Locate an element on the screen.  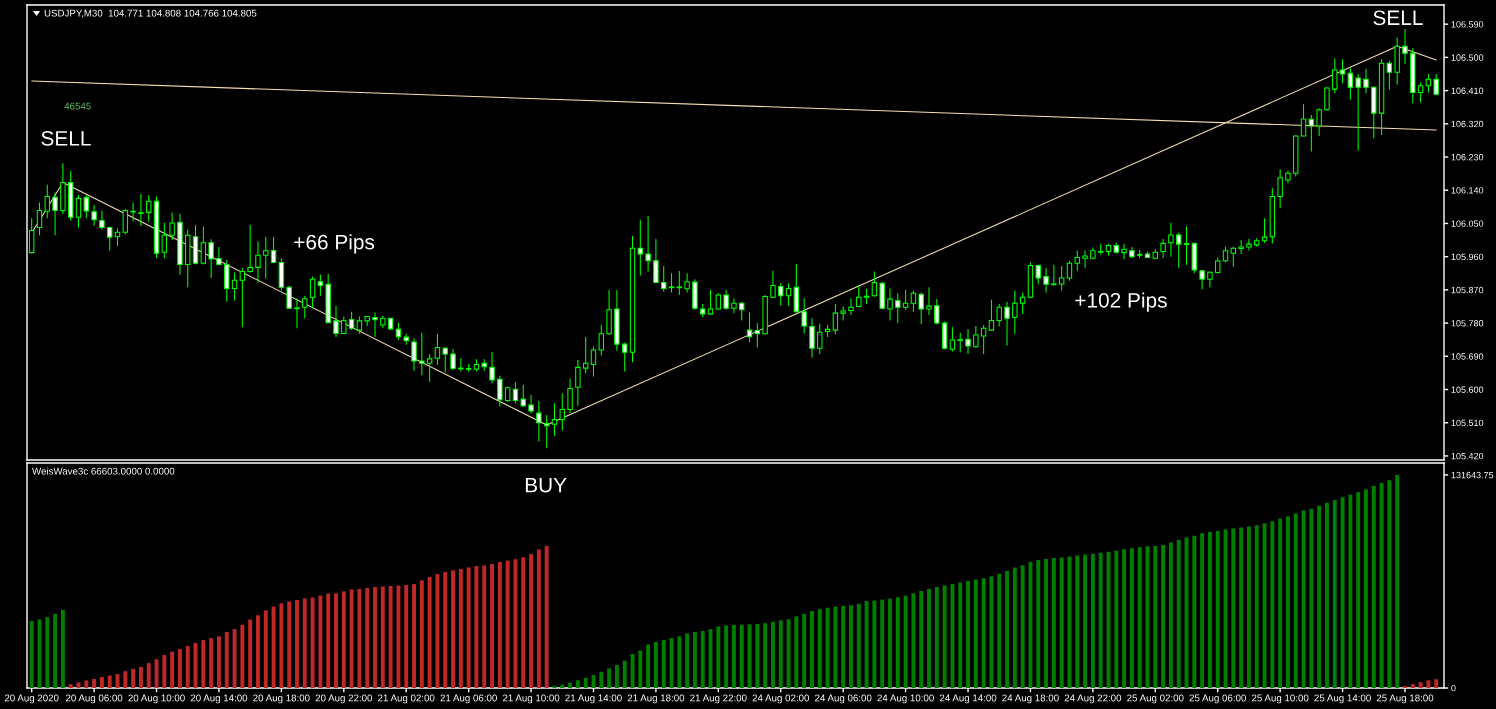
x-tick-label: 21 Aug 18:00 is located at coordinates (656, 699).